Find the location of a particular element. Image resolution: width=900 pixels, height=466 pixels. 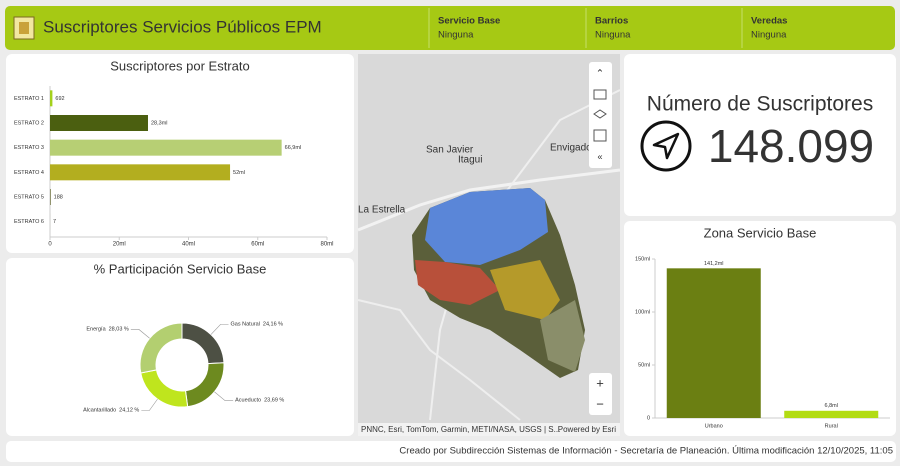

filter-label: Barrios is located at coordinates (611, 21).